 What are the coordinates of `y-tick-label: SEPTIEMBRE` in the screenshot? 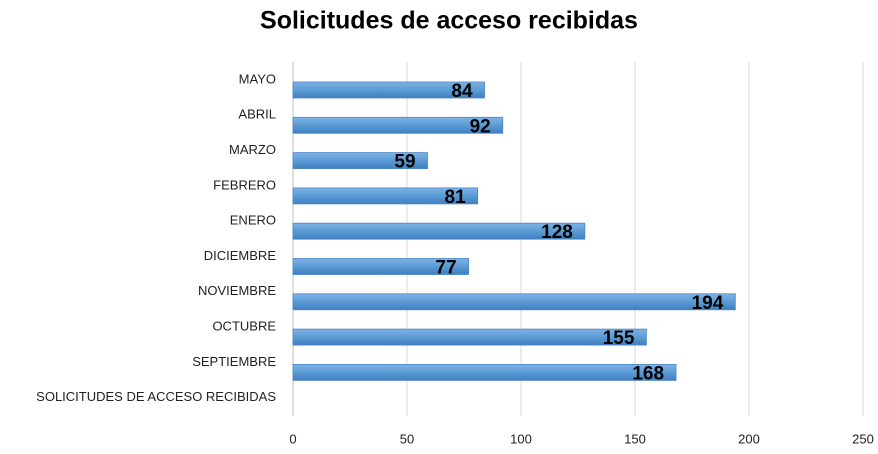 It's located at (234, 361).